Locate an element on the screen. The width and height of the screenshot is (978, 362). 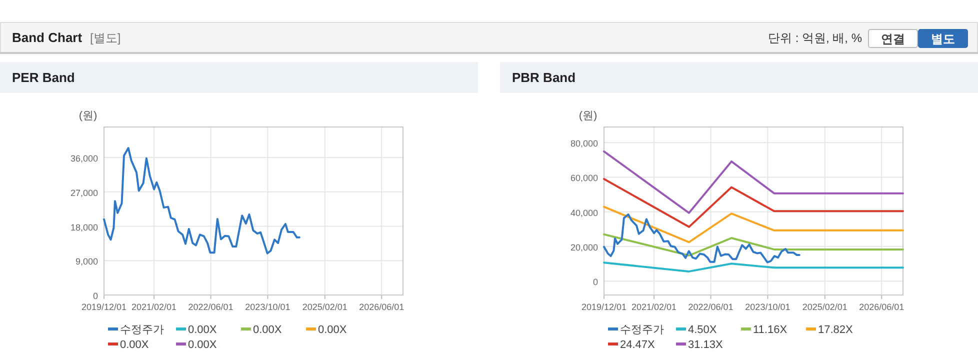
legend-label: 17.82X is located at coordinates (836, 330).